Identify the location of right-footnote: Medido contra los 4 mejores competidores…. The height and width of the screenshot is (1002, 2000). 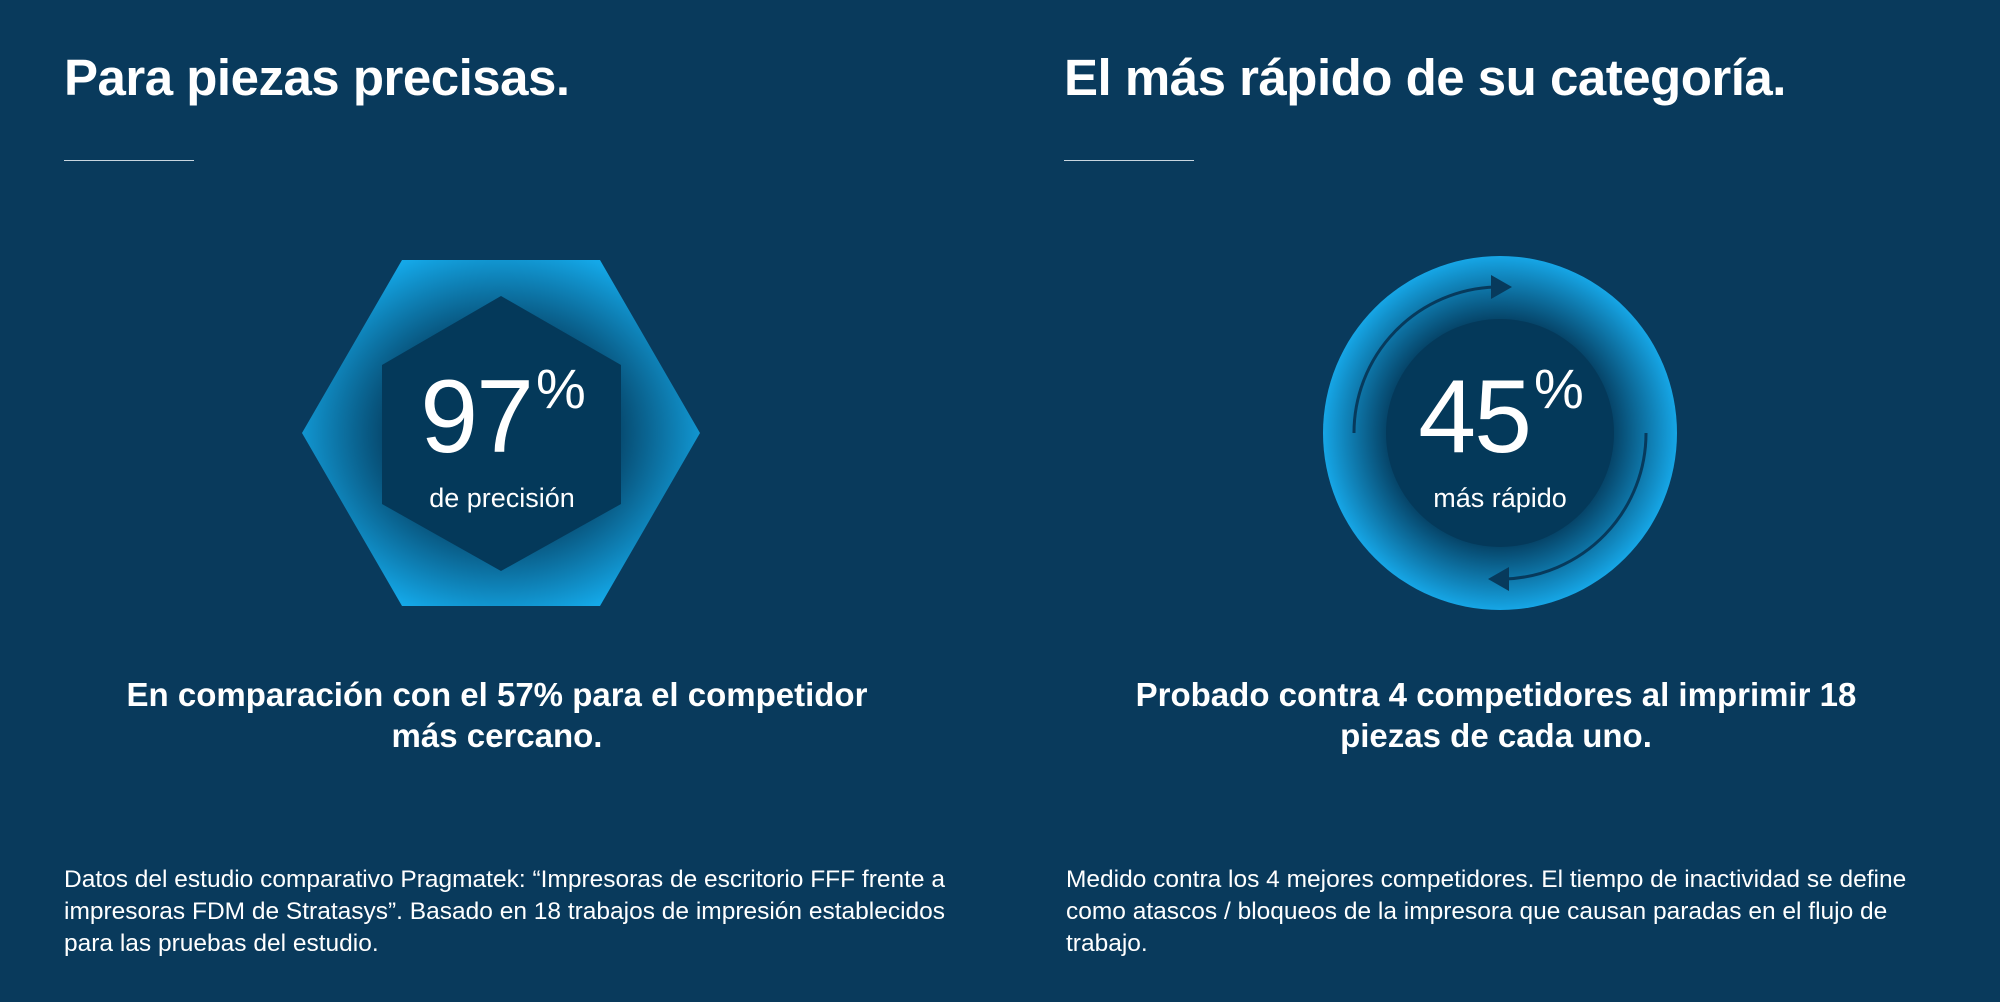
(1486, 911).